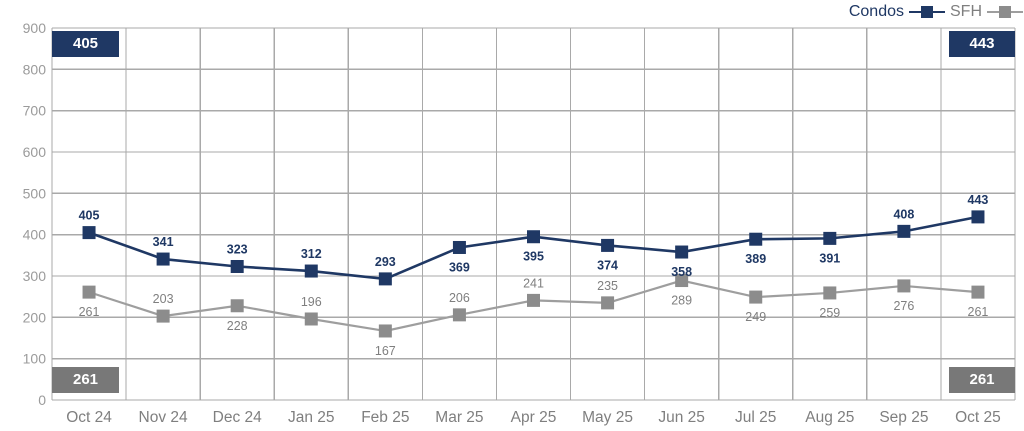 The width and height of the screenshot is (1024, 431). What do you see at coordinates (459, 298) in the screenshot?
I see `sfh-data-label: 206` at bounding box center [459, 298].